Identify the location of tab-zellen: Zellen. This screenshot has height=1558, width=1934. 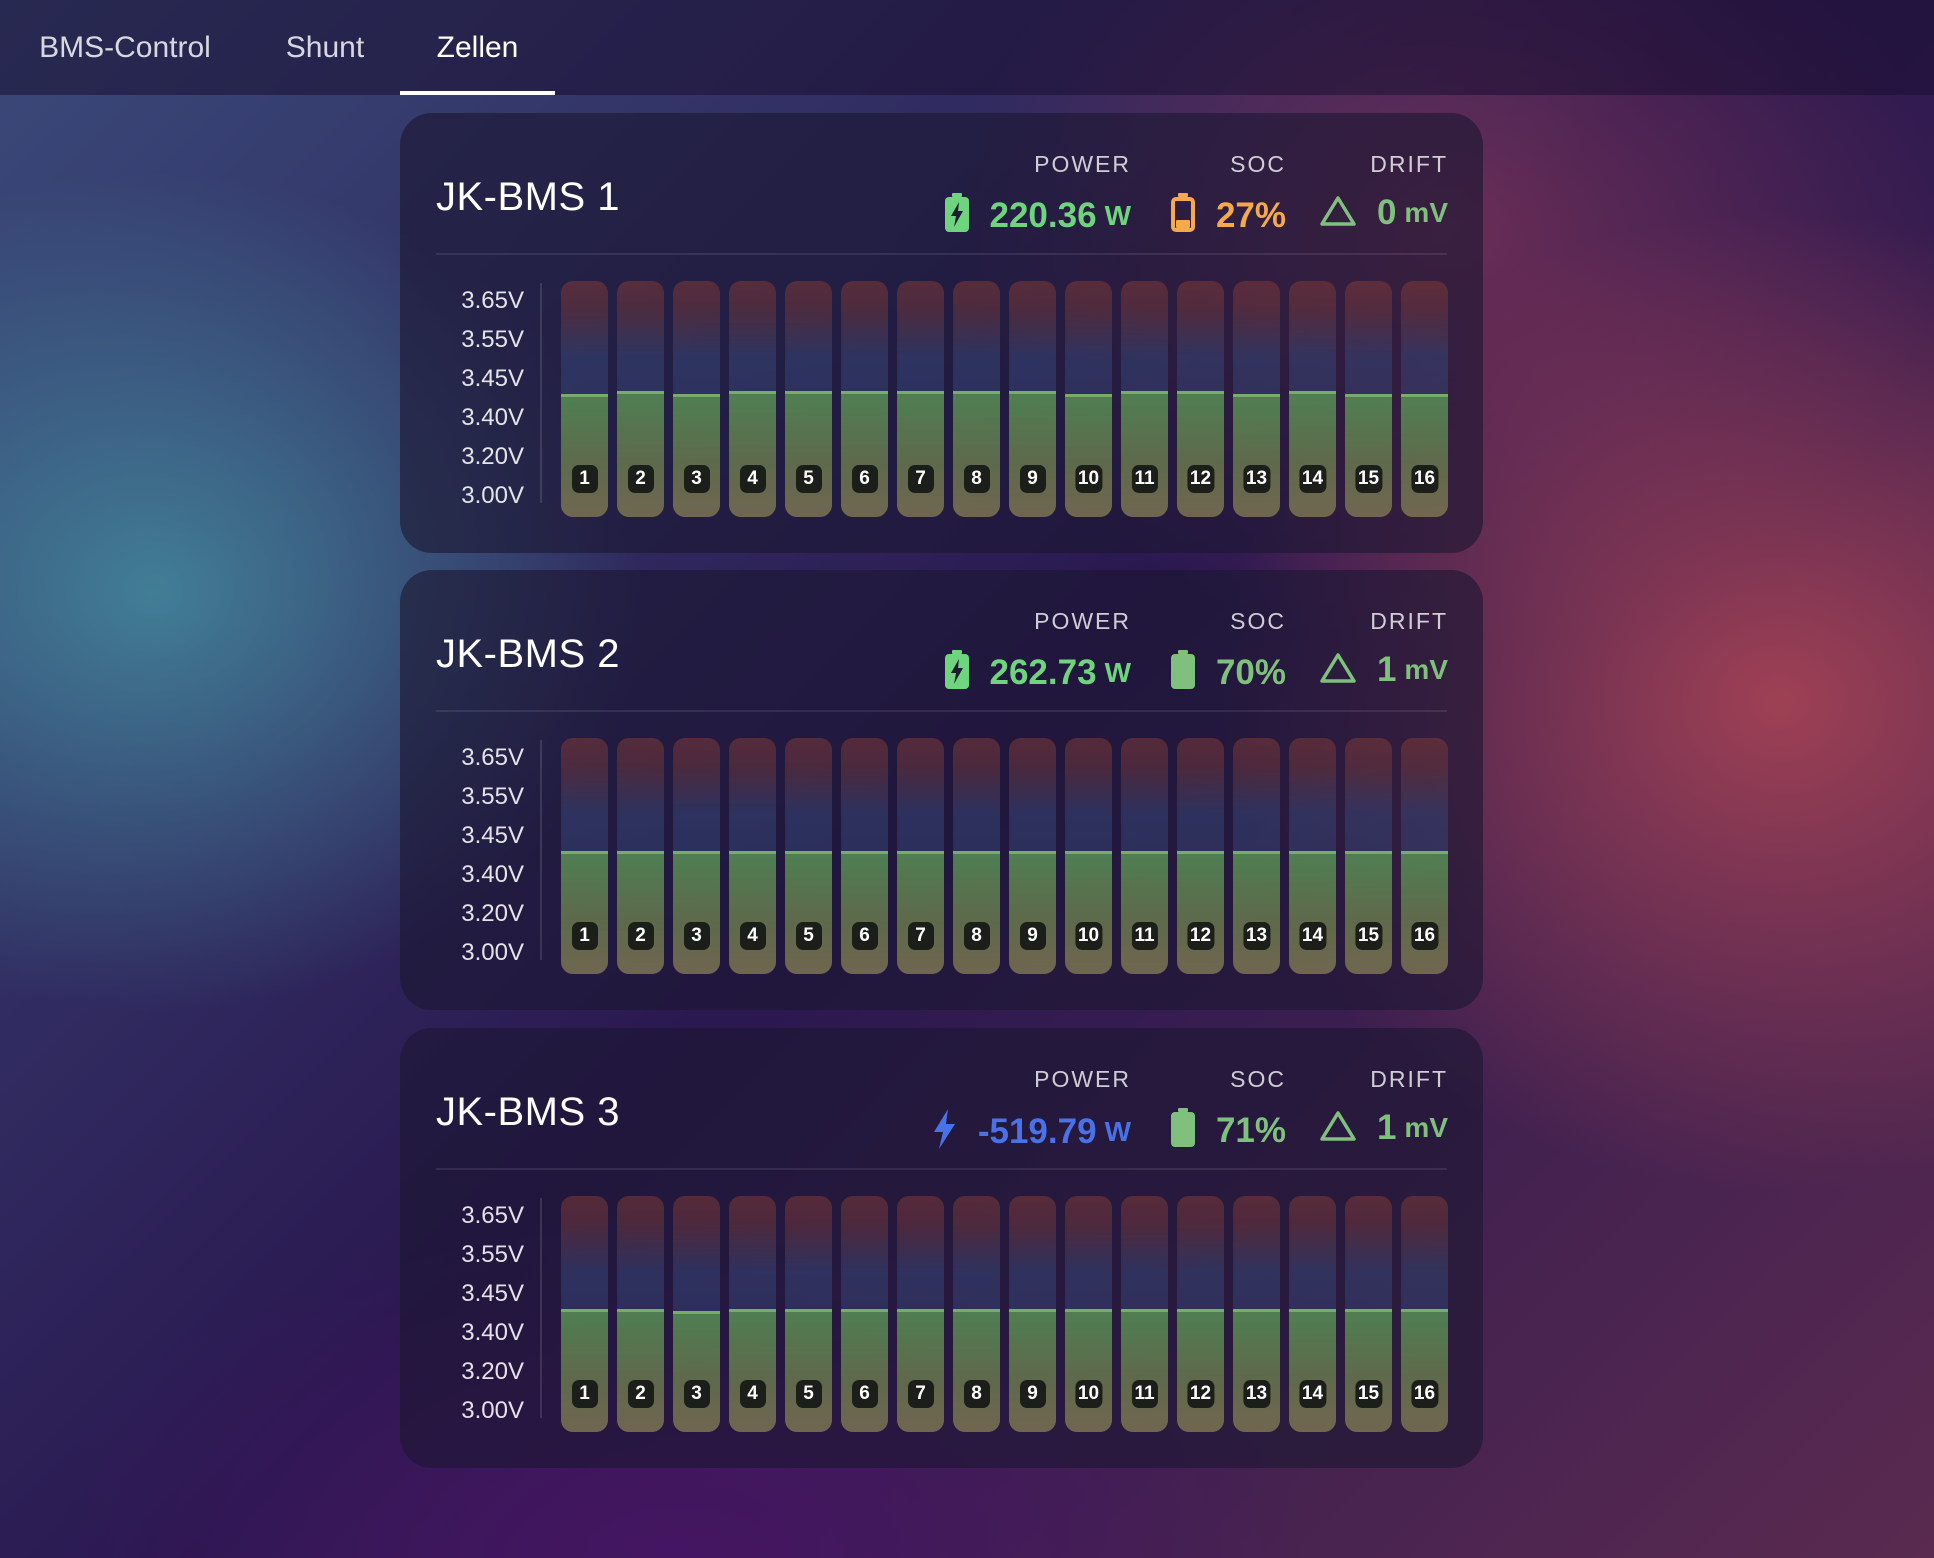
(477, 47).